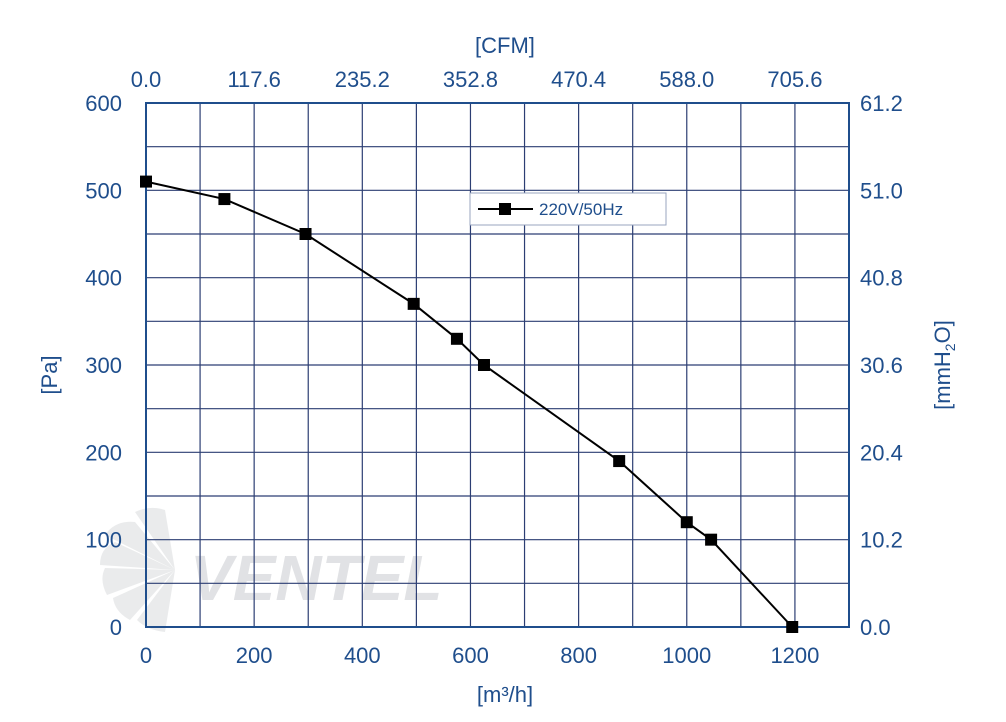  What do you see at coordinates (103, 452) in the screenshot?
I see `y-tick-label: 200` at bounding box center [103, 452].